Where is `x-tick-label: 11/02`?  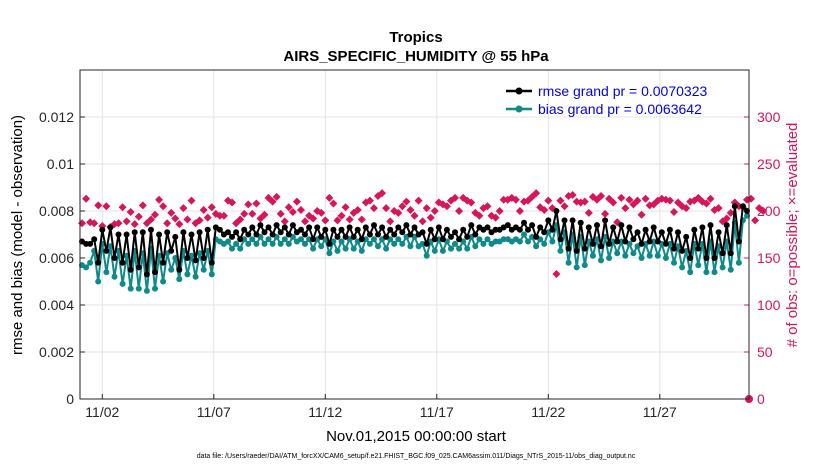 x-tick-label: 11/02 is located at coordinates (102, 412).